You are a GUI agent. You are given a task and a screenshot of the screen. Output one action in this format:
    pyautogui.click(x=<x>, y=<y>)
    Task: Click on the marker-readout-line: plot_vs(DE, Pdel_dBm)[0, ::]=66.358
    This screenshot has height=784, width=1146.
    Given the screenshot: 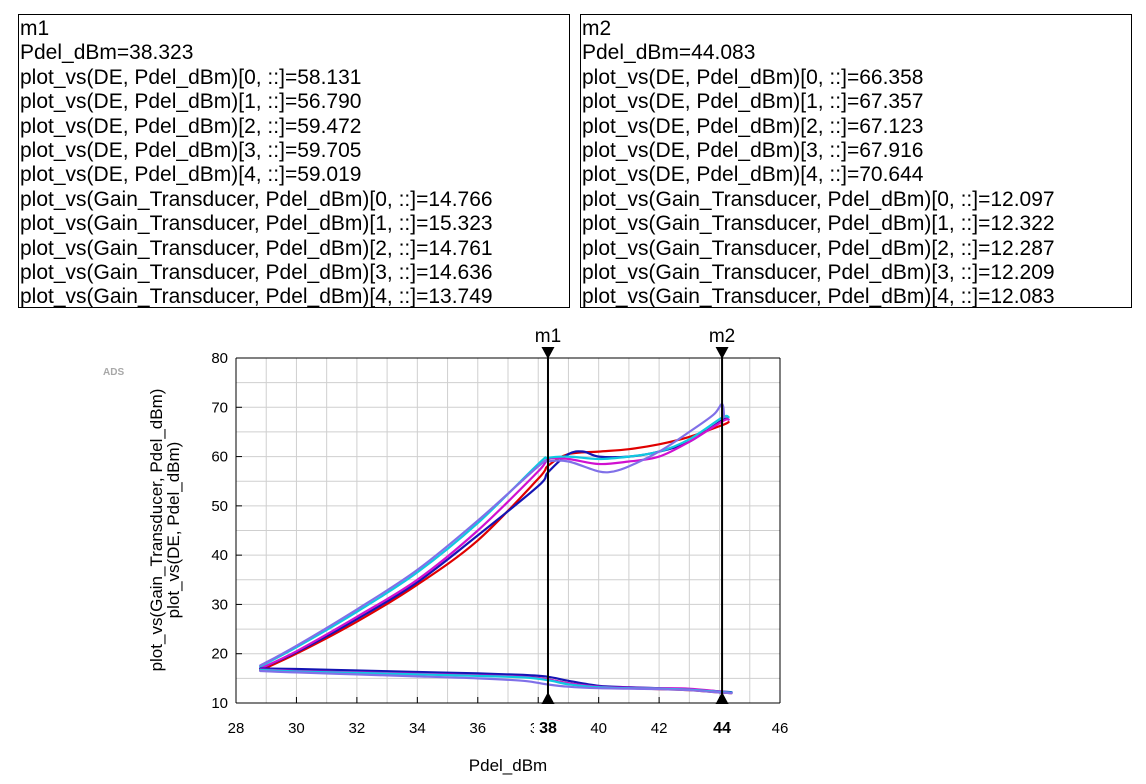 What is the action you would take?
    pyautogui.click(x=753, y=77)
    